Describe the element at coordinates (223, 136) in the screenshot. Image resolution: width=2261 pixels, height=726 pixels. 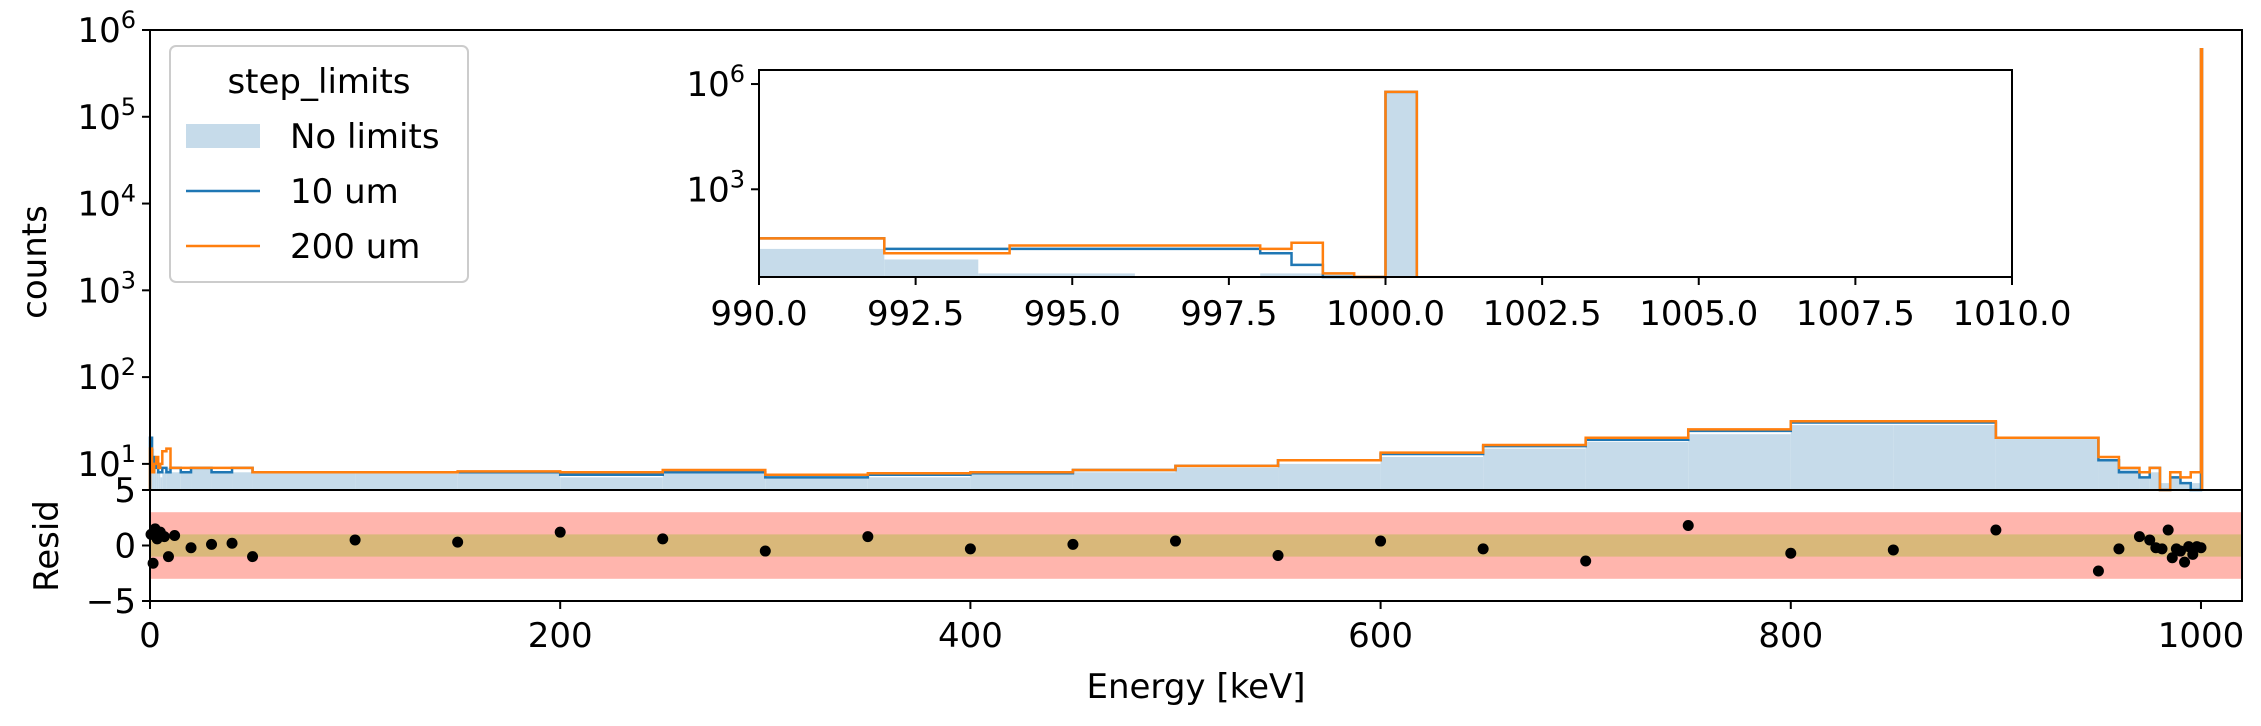
I see `legend-swatch-no-limits` at that location.